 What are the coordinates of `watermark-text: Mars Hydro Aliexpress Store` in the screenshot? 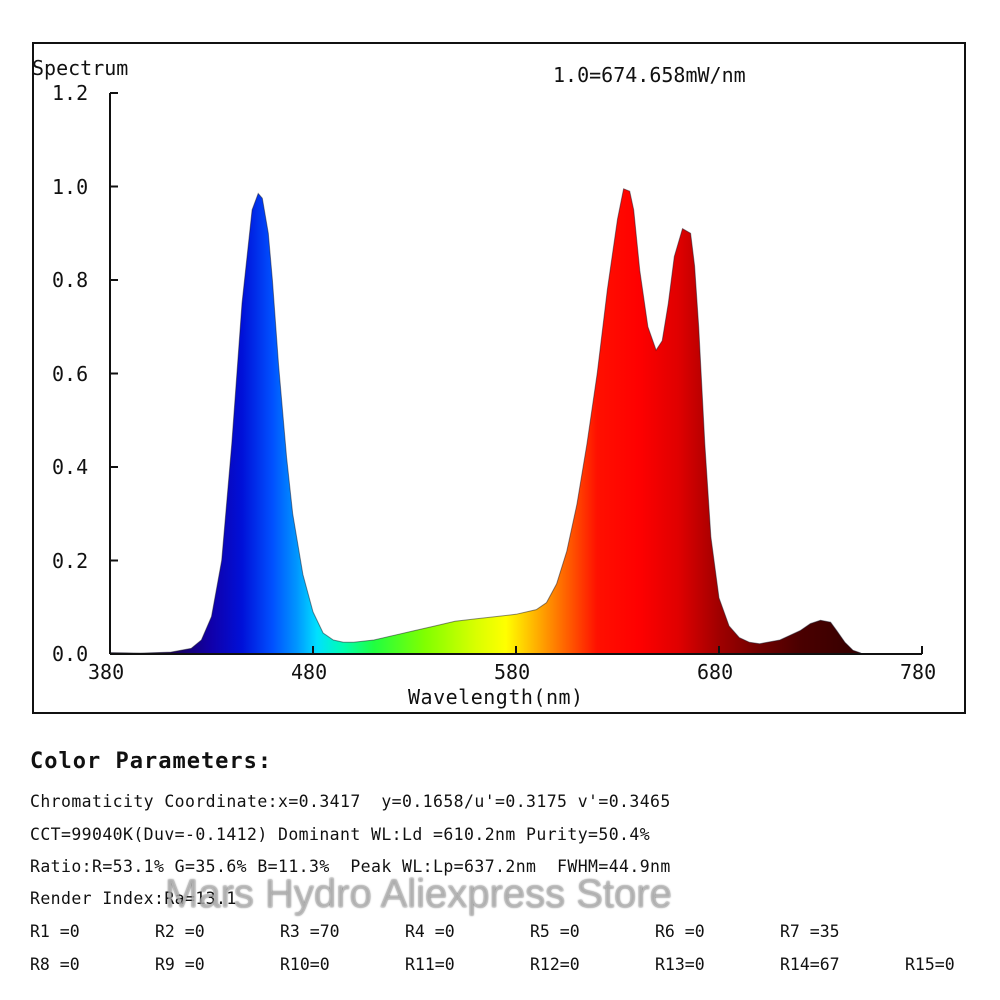 It's located at (418, 894).